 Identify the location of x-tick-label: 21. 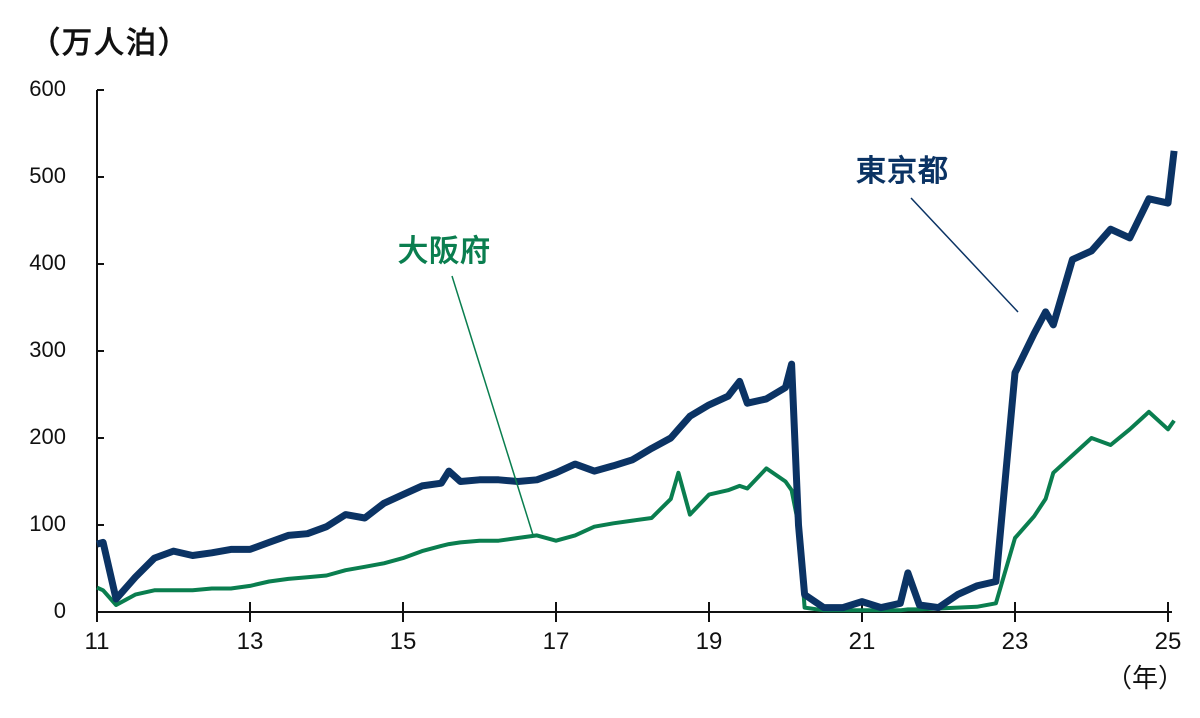
(862, 641).